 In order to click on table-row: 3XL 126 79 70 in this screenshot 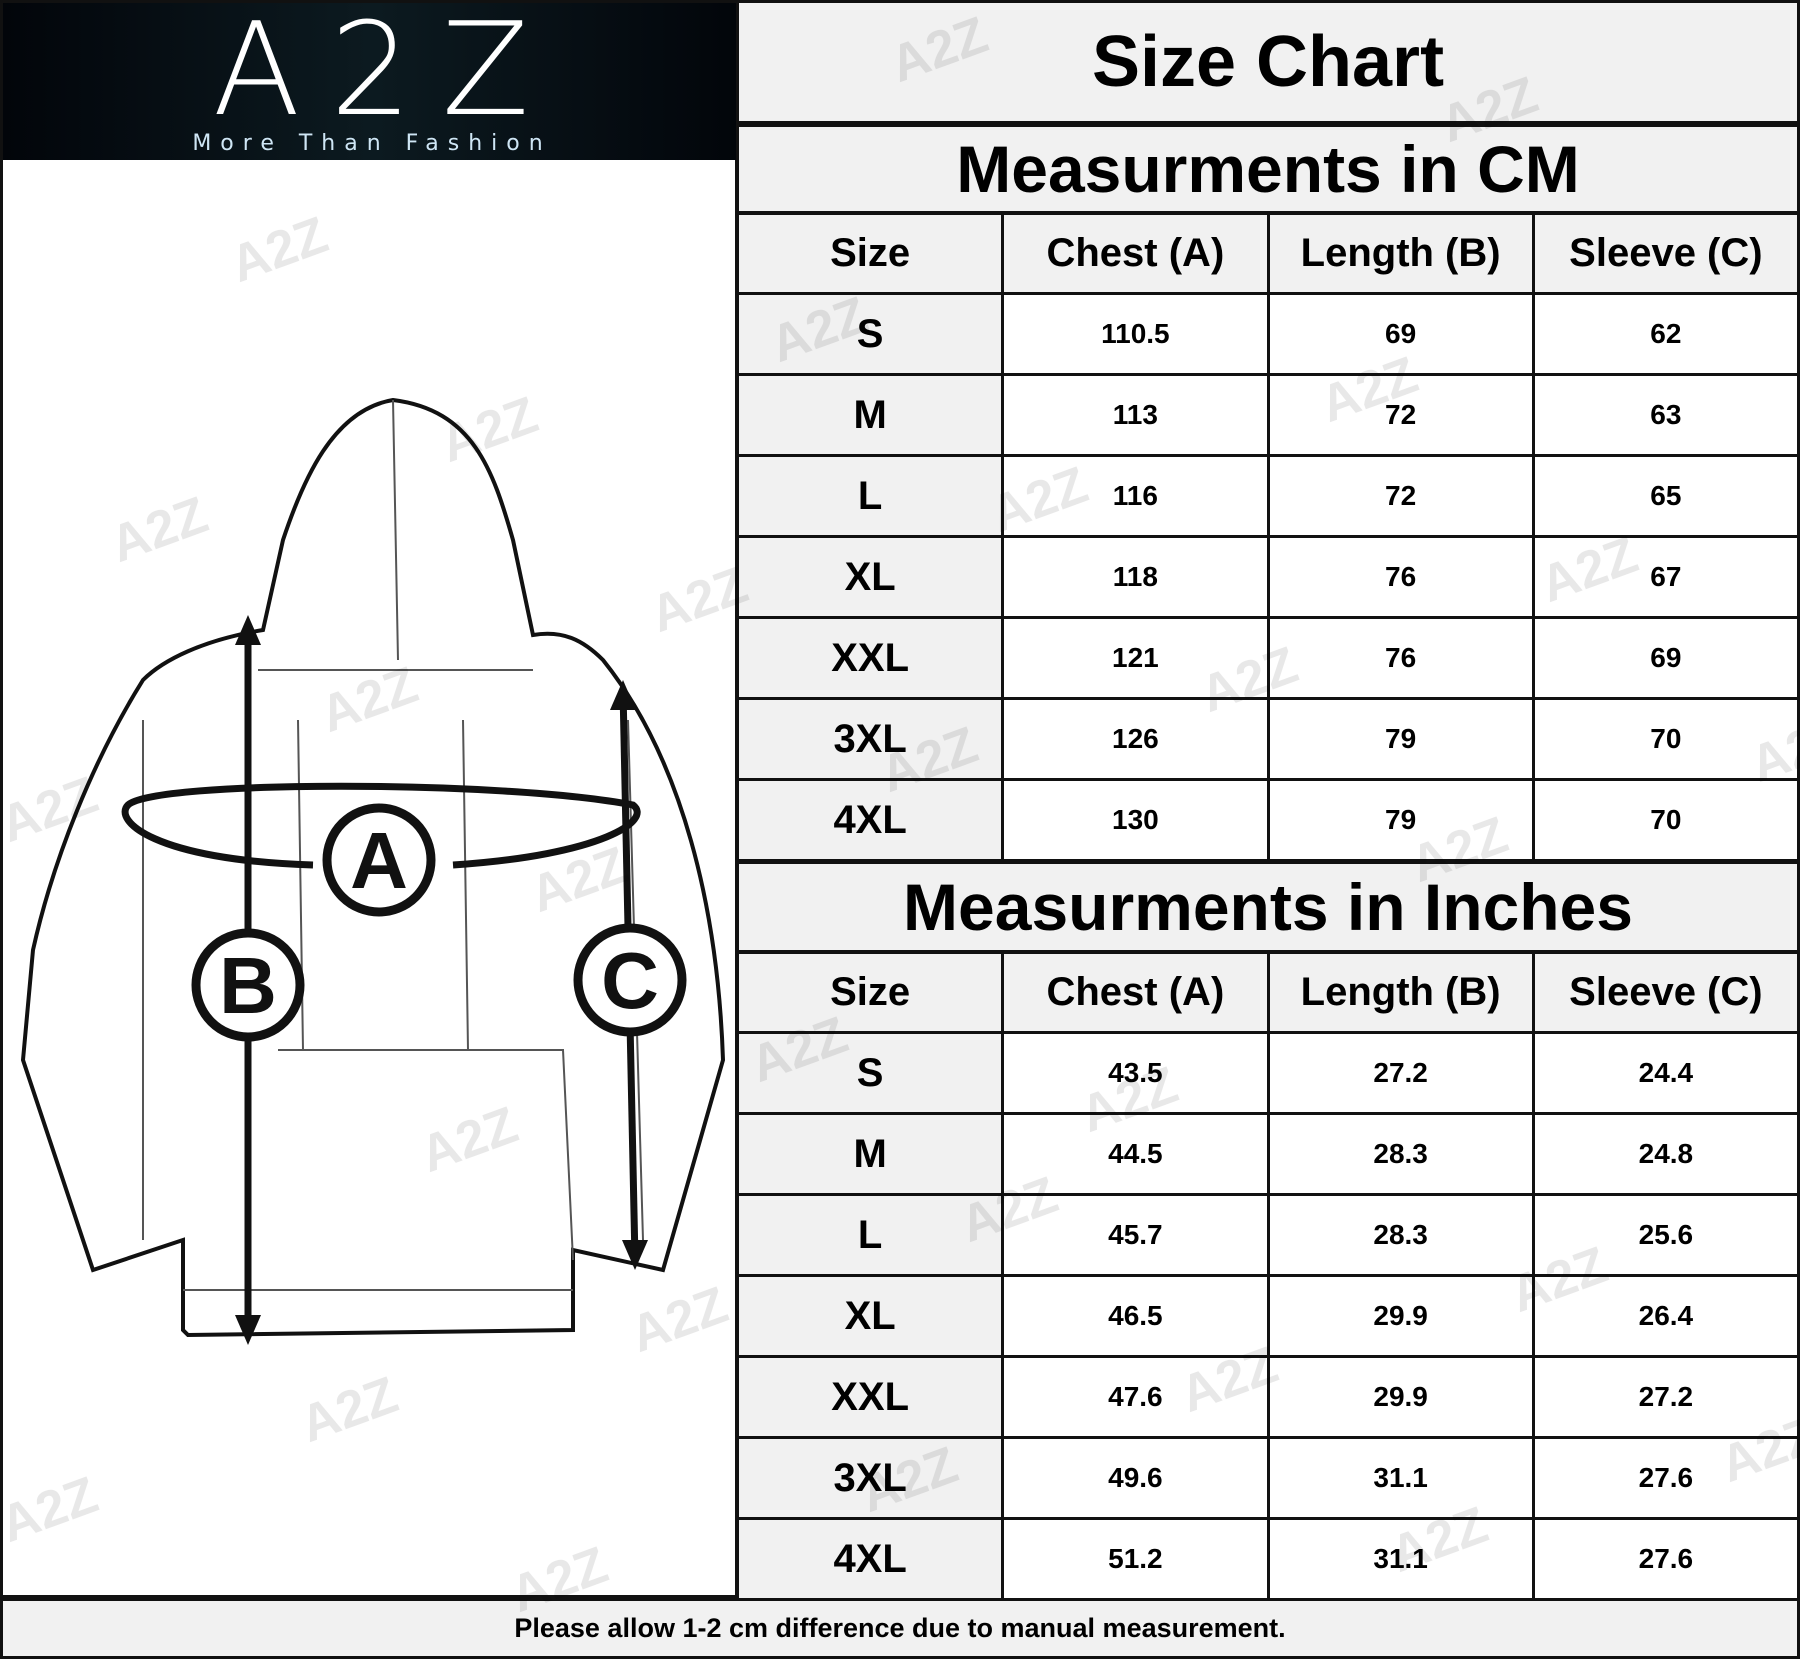, I will do `click(1267, 739)`.